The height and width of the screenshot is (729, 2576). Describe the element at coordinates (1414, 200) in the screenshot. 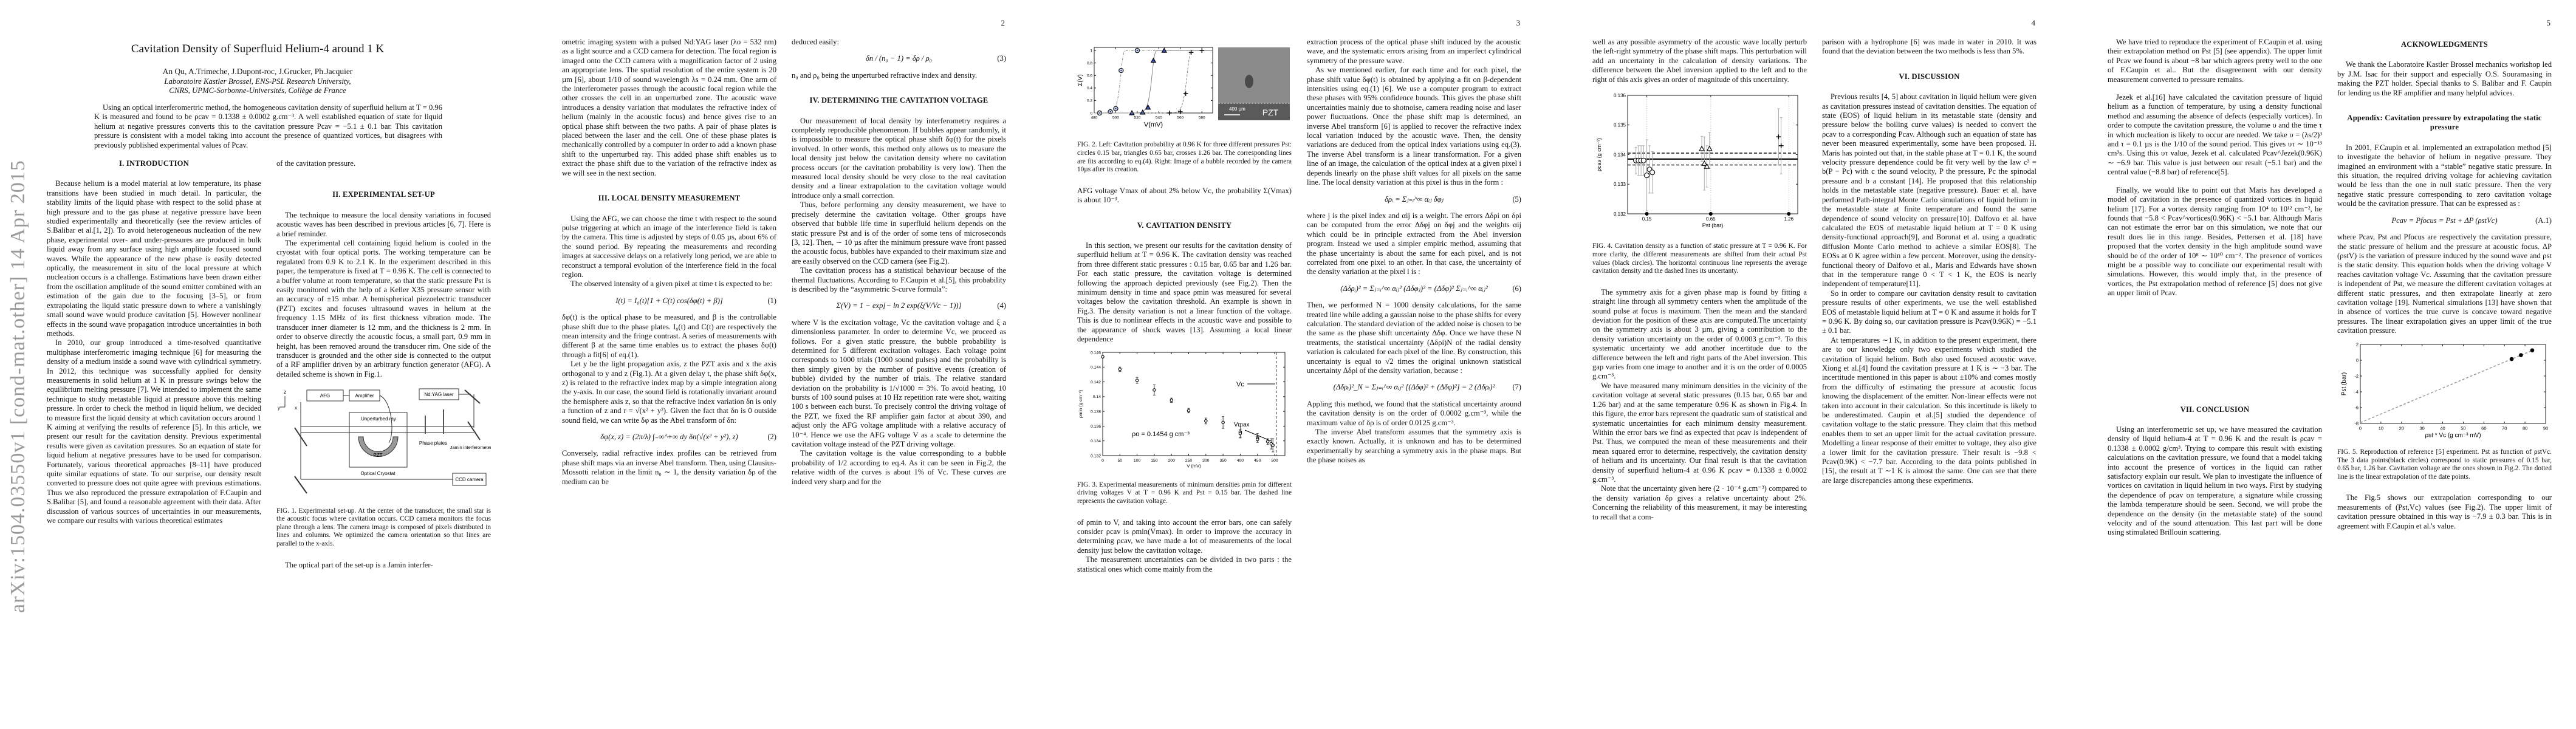

I see `equation: δρᵢ = Σⱼ₌ᵢ^∞ αᵢⱼ δφⱼ (5)` at that location.